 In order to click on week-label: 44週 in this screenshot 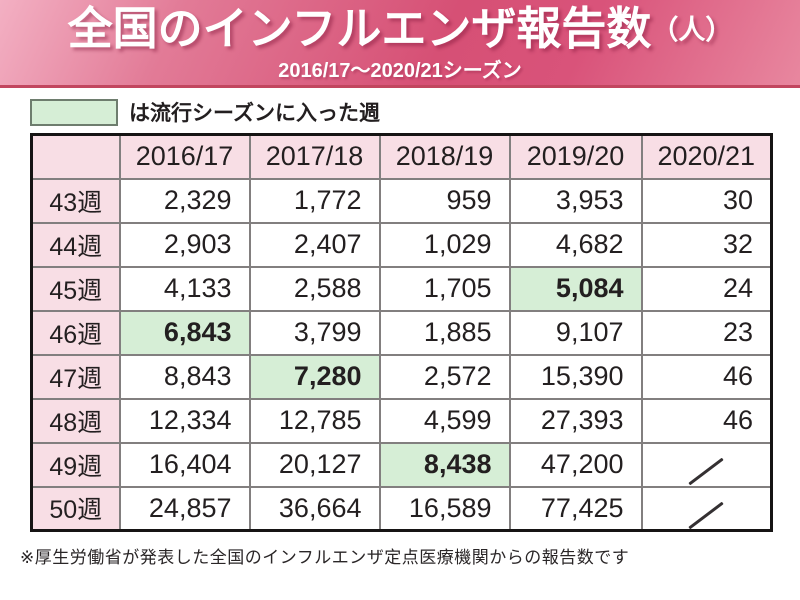, I will do `click(75, 244)`.